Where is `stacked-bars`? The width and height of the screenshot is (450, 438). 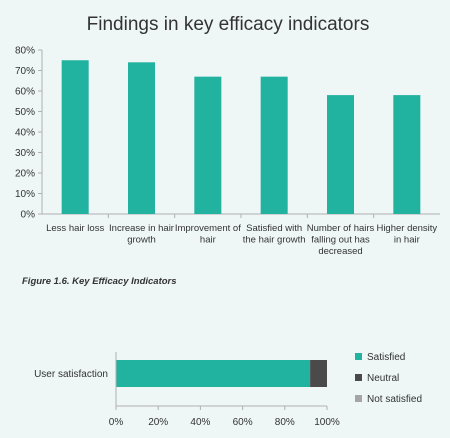 stacked-bars is located at coordinates (221, 373).